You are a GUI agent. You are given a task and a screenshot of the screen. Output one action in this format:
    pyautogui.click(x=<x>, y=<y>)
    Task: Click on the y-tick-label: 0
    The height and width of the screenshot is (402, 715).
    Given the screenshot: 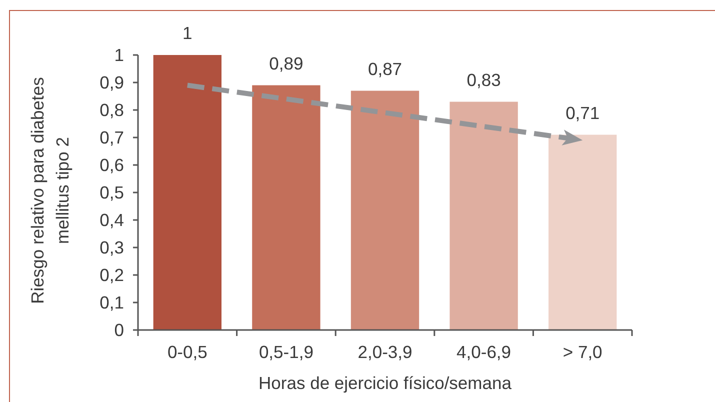 What is the action you would take?
    pyautogui.click(x=119, y=330)
    